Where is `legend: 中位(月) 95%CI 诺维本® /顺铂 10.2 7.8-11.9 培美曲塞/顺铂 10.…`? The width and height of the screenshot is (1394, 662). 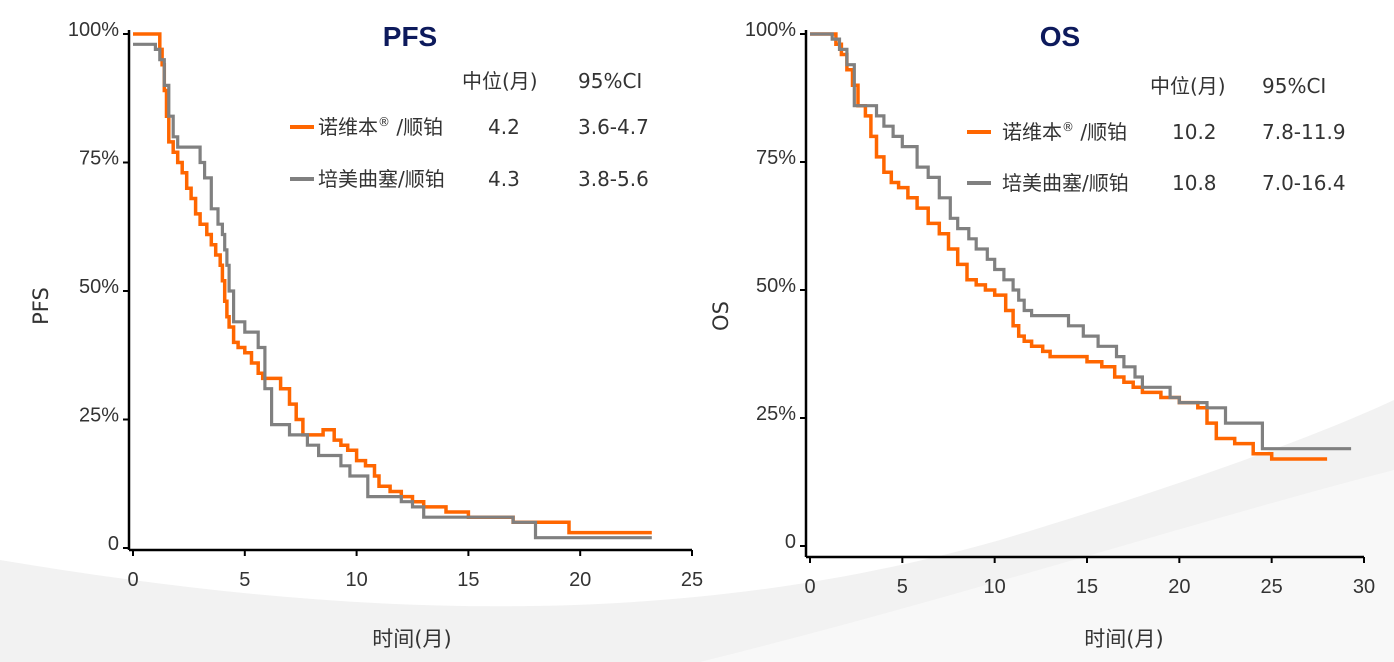 legend: 中位(月) 95%CI 诺维本® /顺铂 10.2 7.8-11.9 培美曲塞/顺铂 10.… is located at coordinates (1156, 134).